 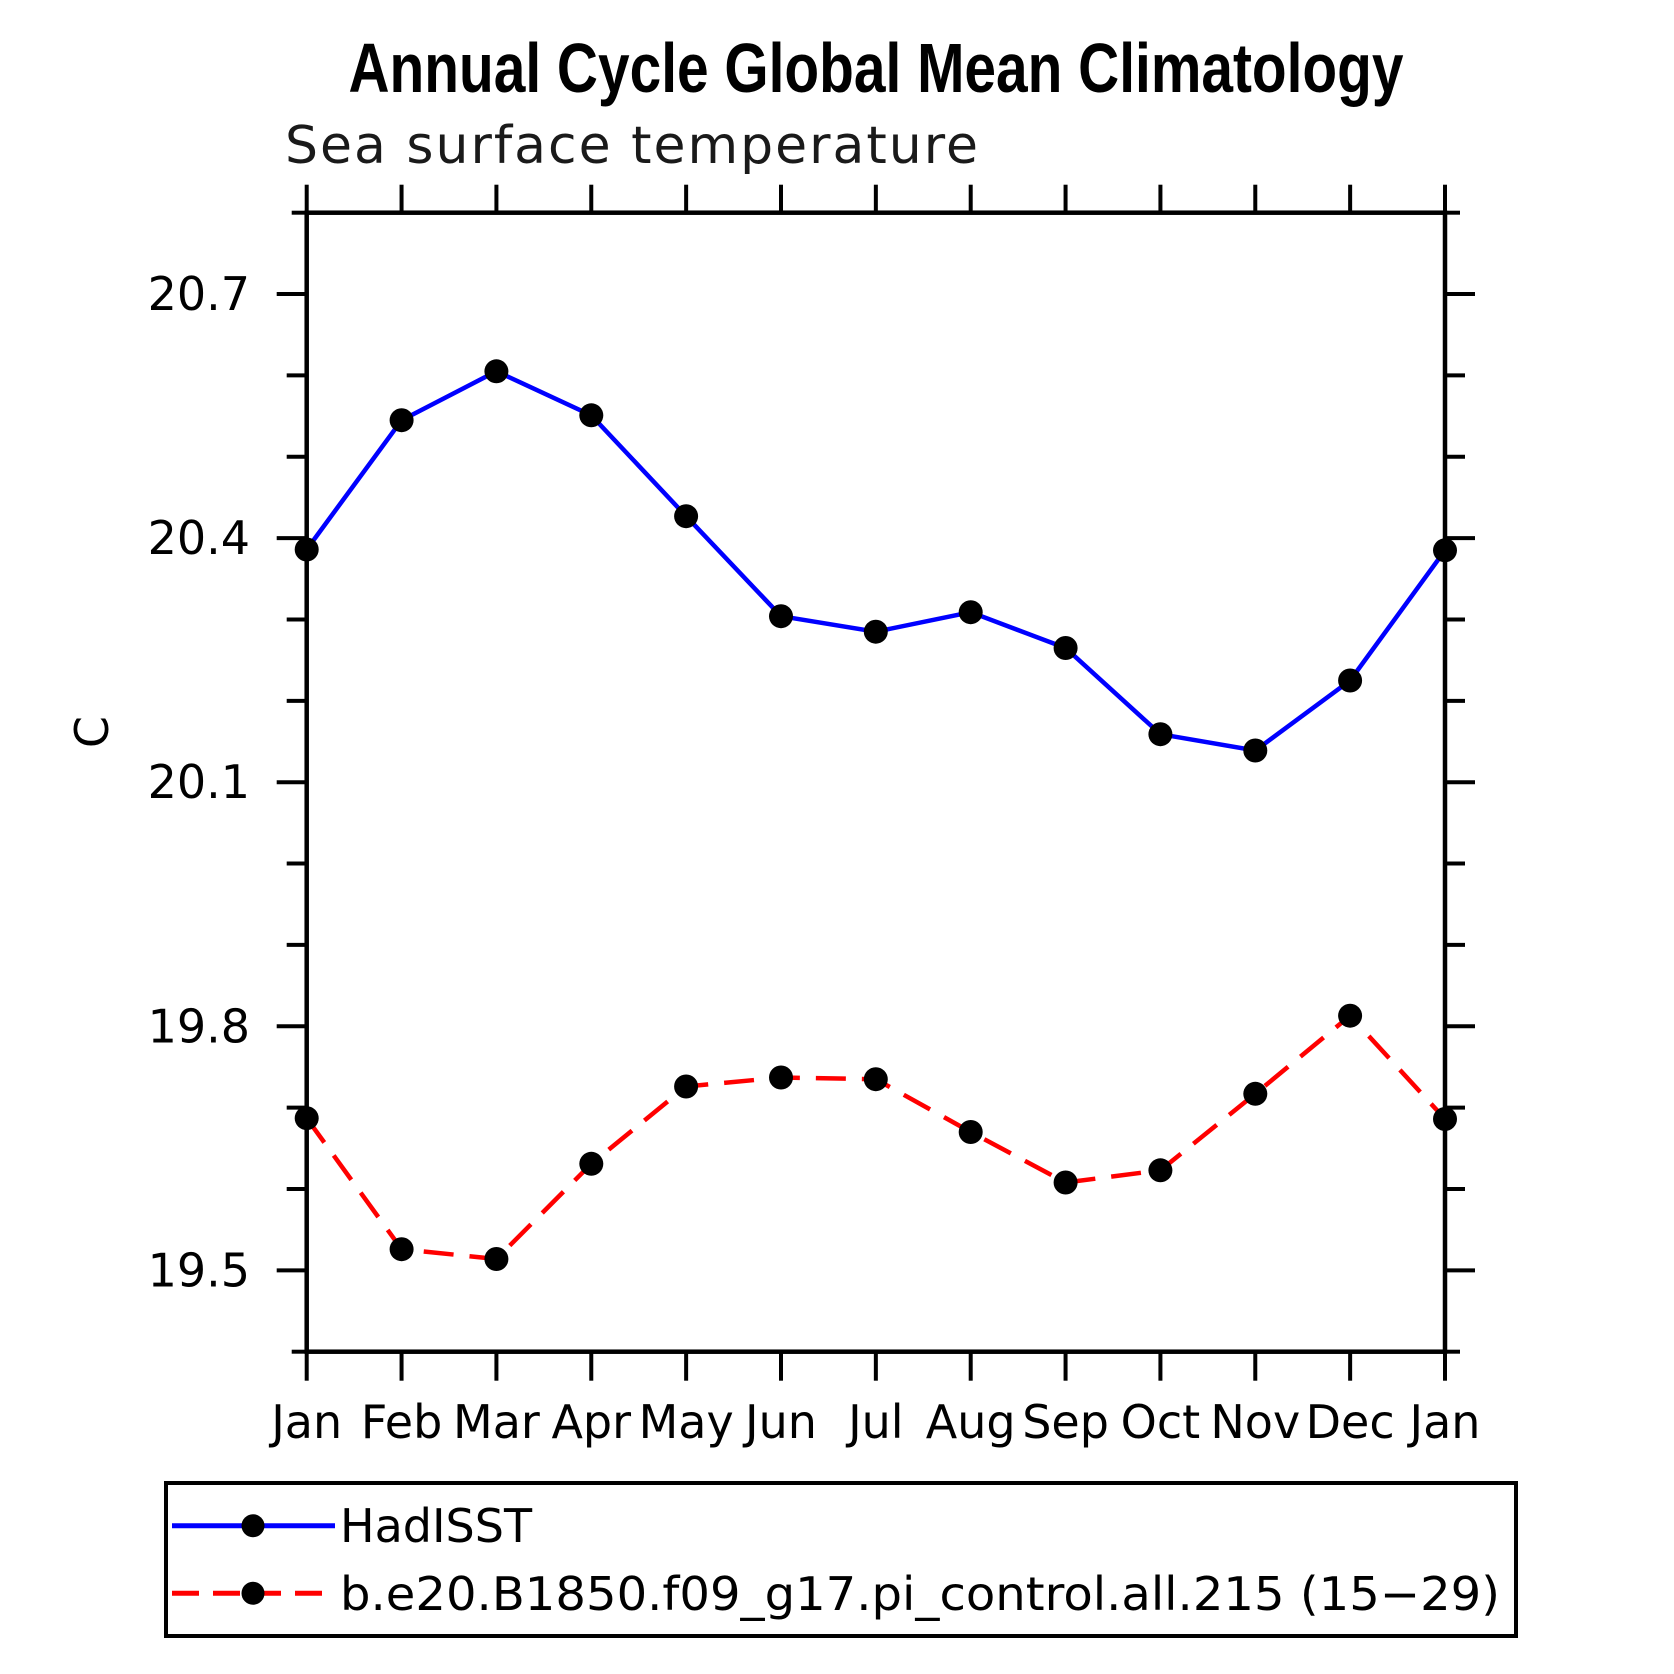 What do you see at coordinates (632, 146) in the screenshot?
I see `chart-subtitle: Sea surface temperature` at bounding box center [632, 146].